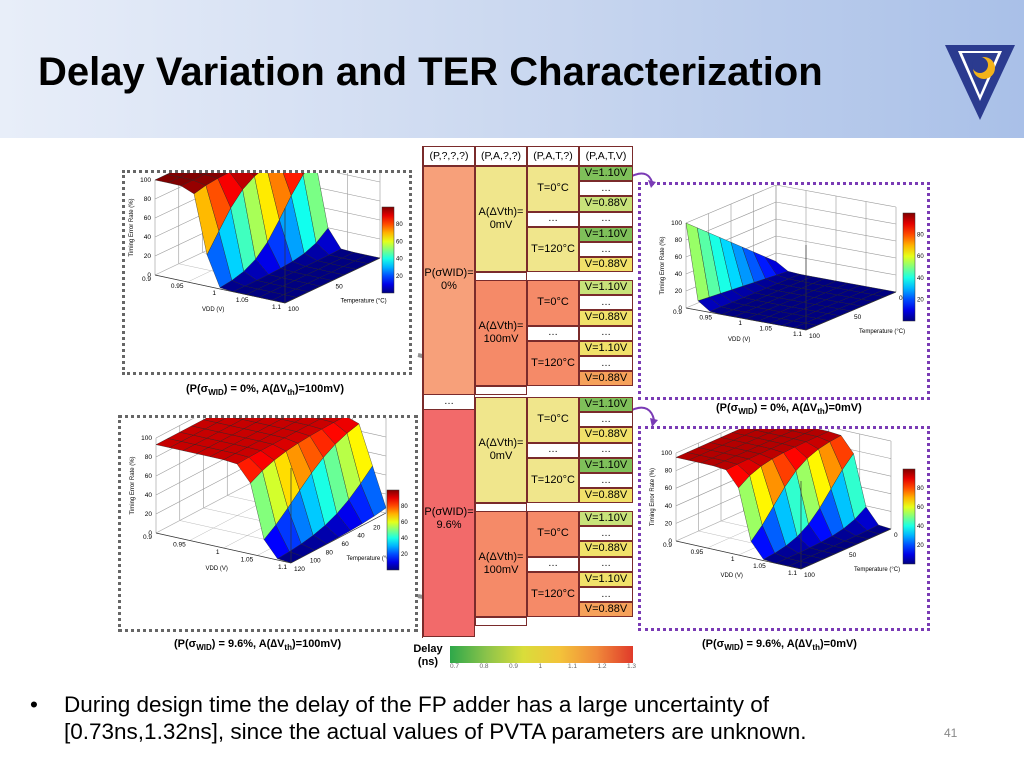 Image resolution: width=1024 pixels, height=768 pixels. Describe the element at coordinates (602, 666) in the screenshot. I see `colorbar-tick-label: 1.2` at that location.